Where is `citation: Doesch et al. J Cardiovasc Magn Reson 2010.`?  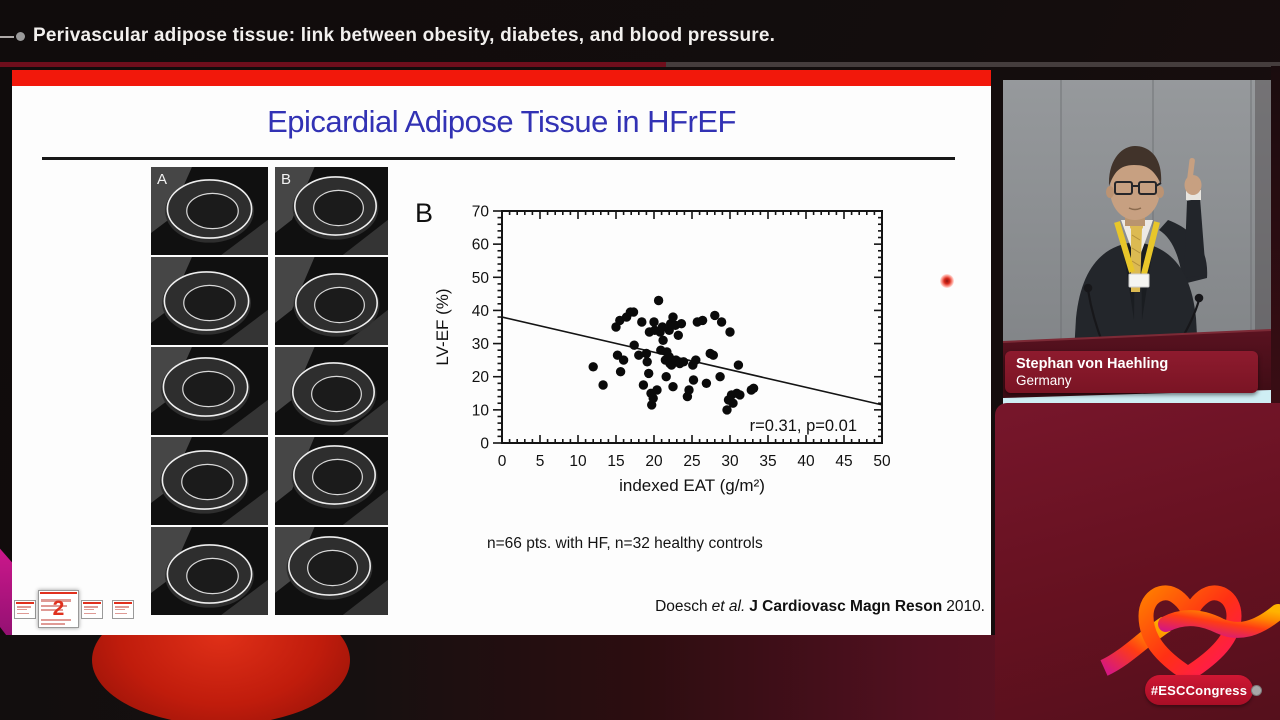
citation: Doesch et al. J Cardiovasc Magn Reson 2010. is located at coordinates (820, 607).